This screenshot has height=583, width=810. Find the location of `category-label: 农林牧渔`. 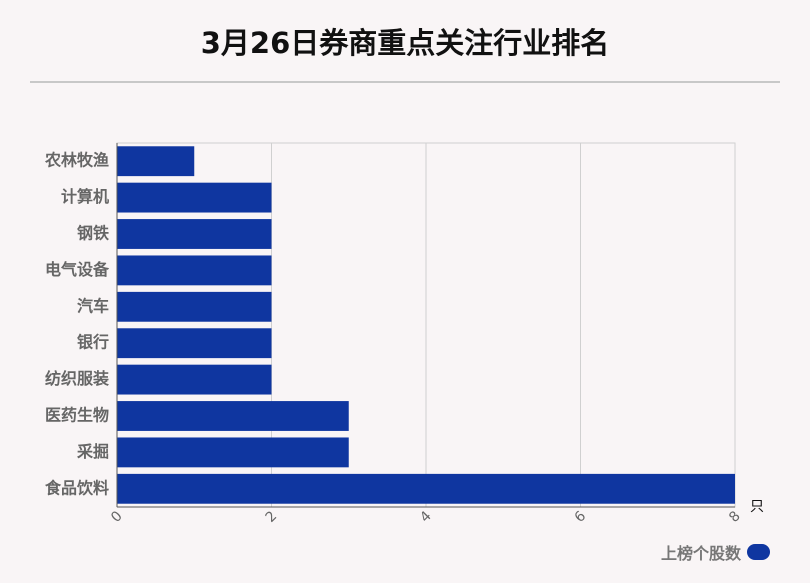

category-label: 农林牧渔 is located at coordinates (76, 160).